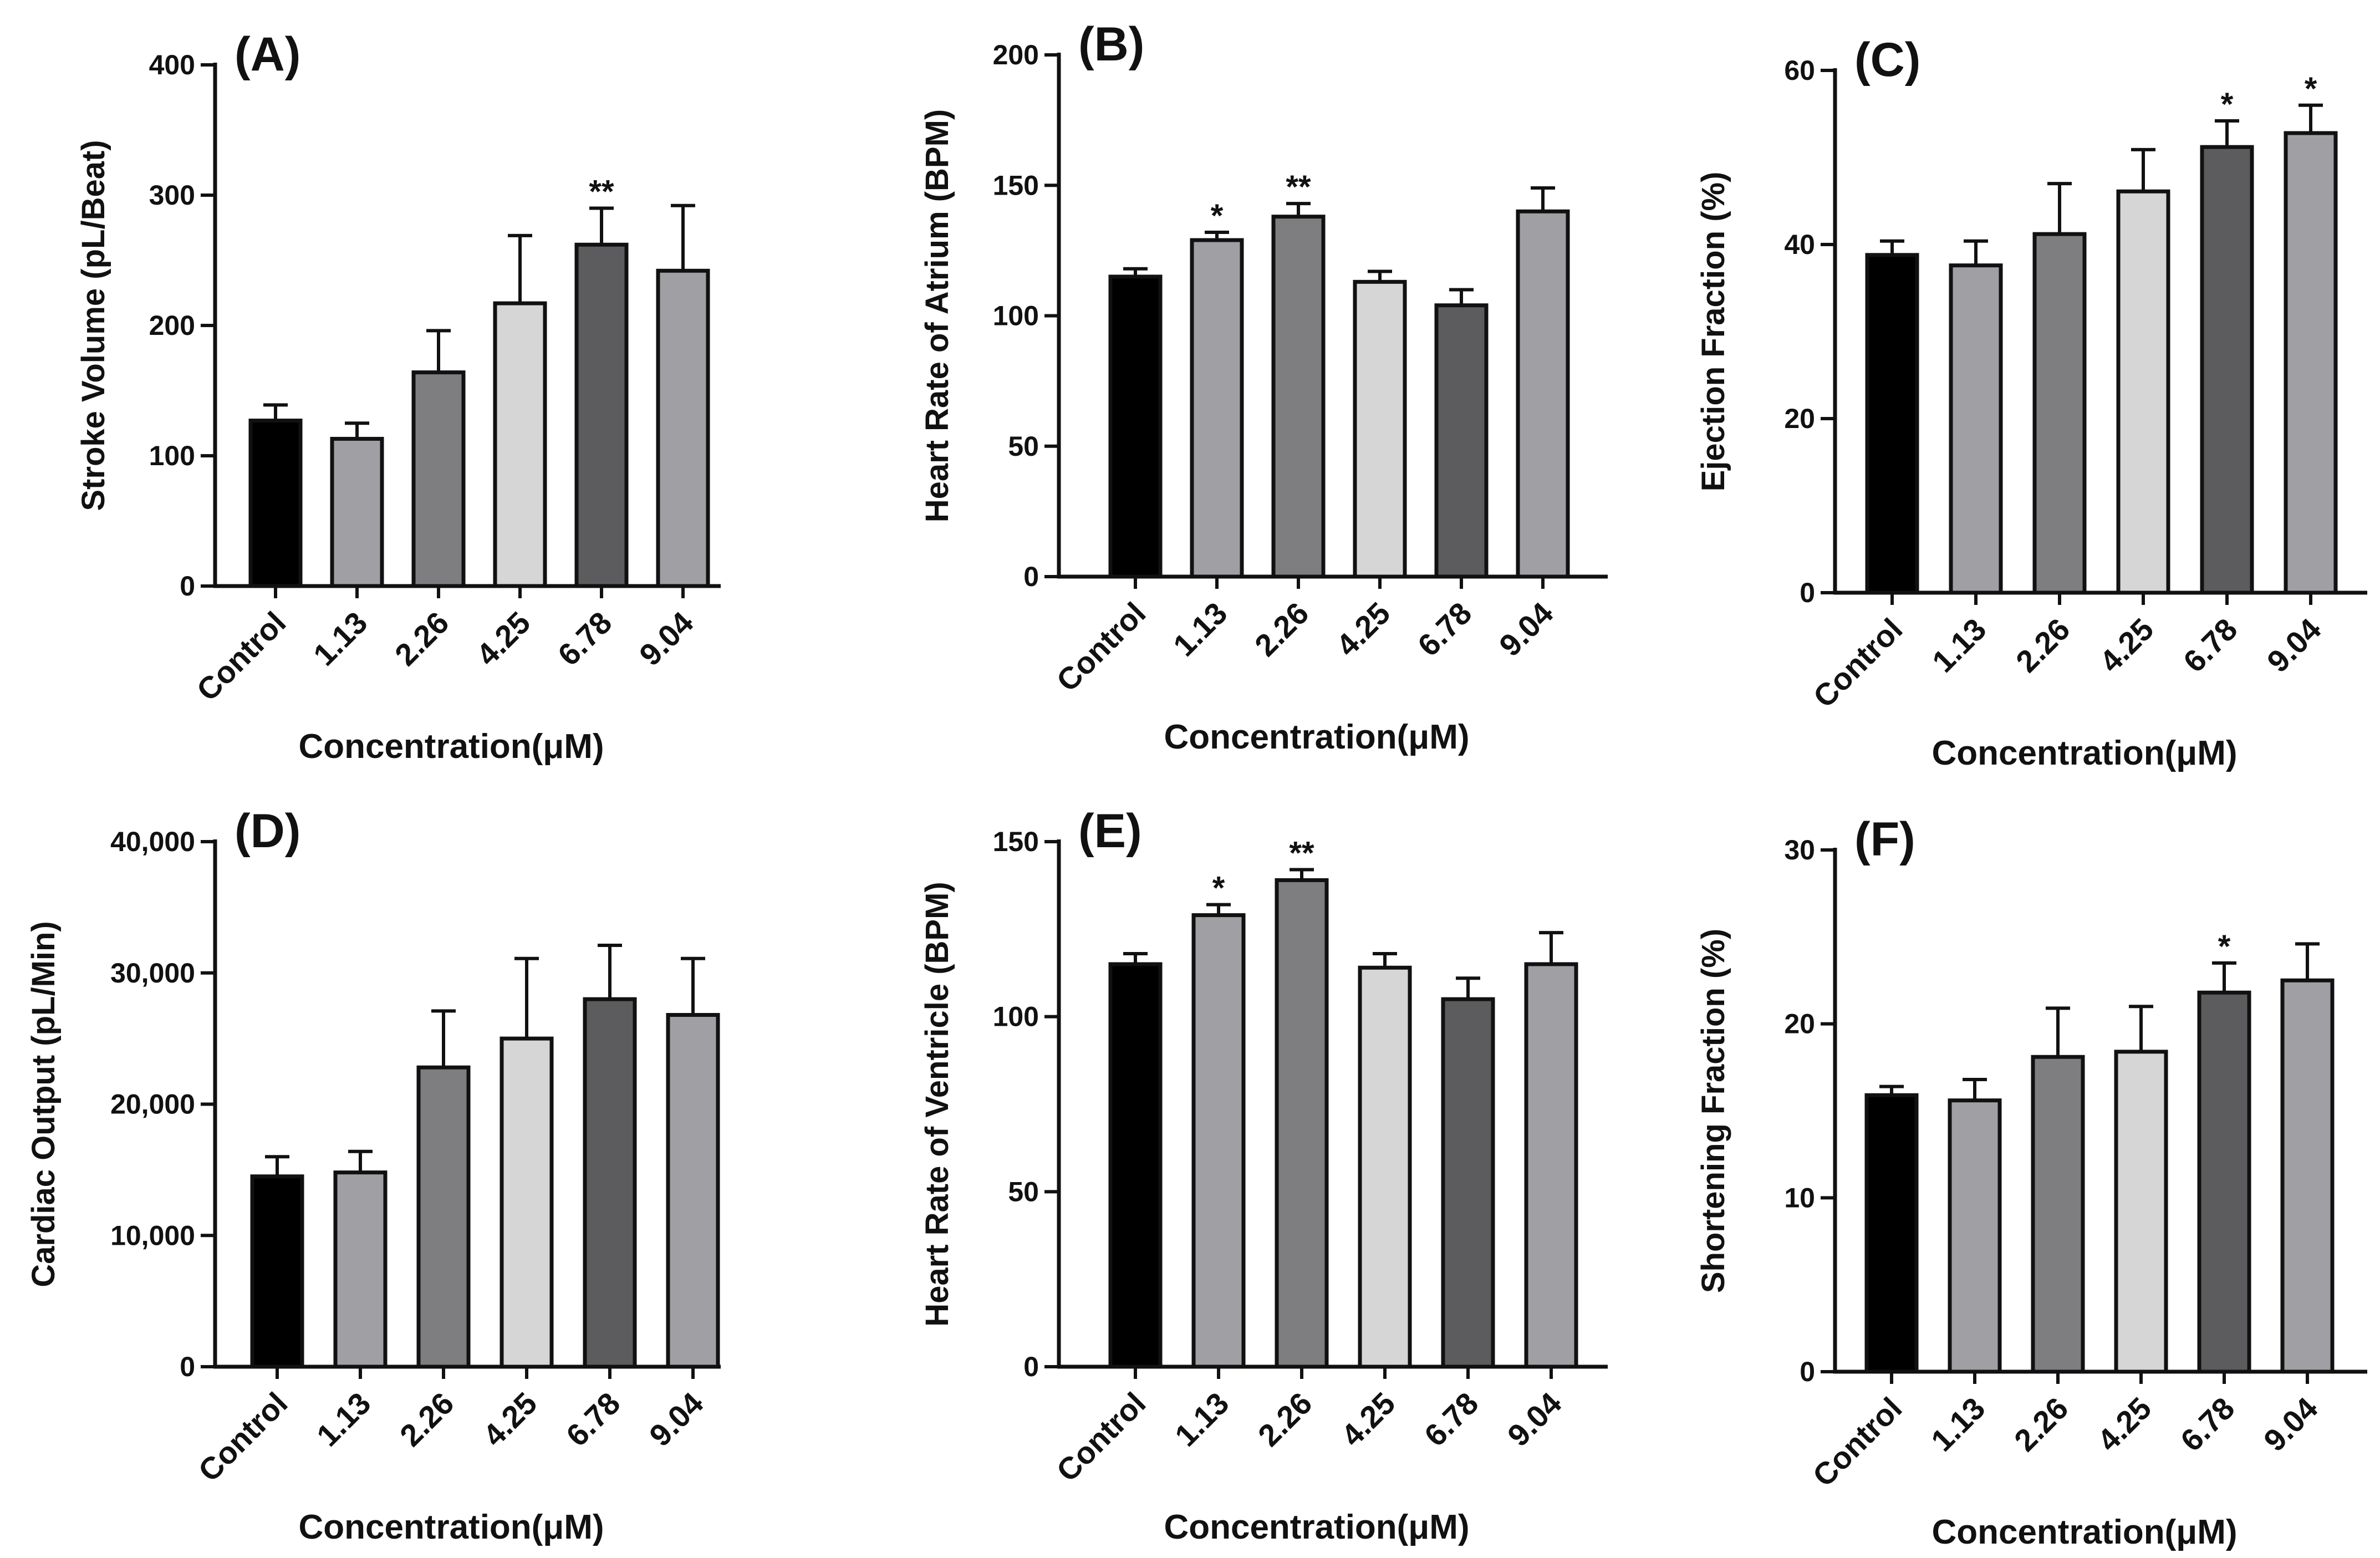 This screenshot has width=2380, height=1558. Describe the element at coordinates (44, 1104) in the screenshot. I see `y-axis-title: Cardiac Output (pL/Min)` at that location.